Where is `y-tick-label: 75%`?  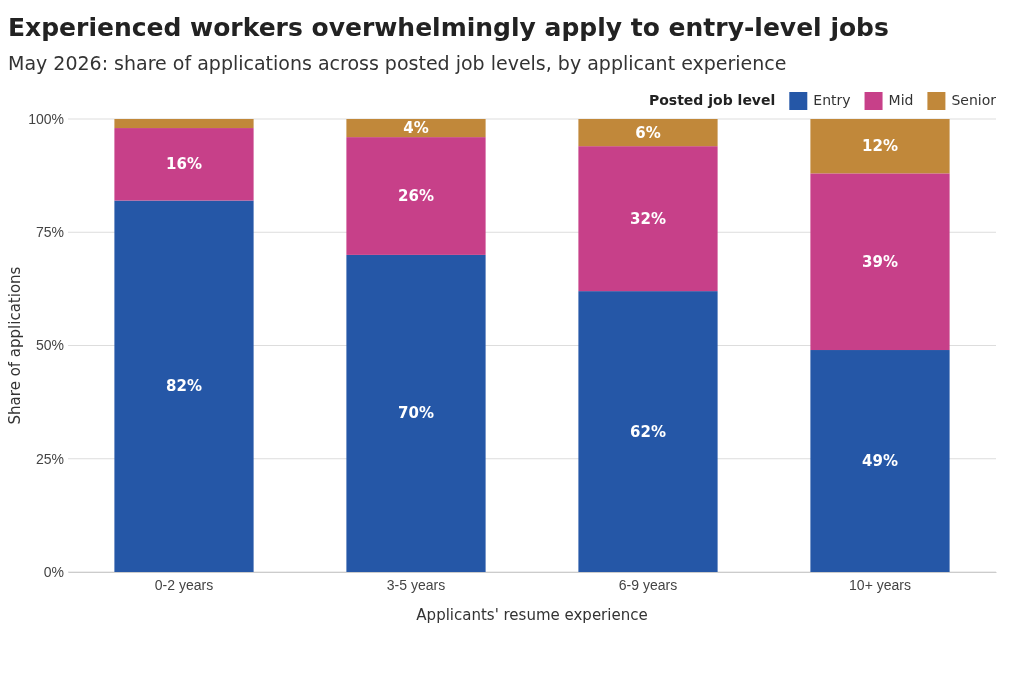 y-tick-label: 75% is located at coordinates (49, 232).